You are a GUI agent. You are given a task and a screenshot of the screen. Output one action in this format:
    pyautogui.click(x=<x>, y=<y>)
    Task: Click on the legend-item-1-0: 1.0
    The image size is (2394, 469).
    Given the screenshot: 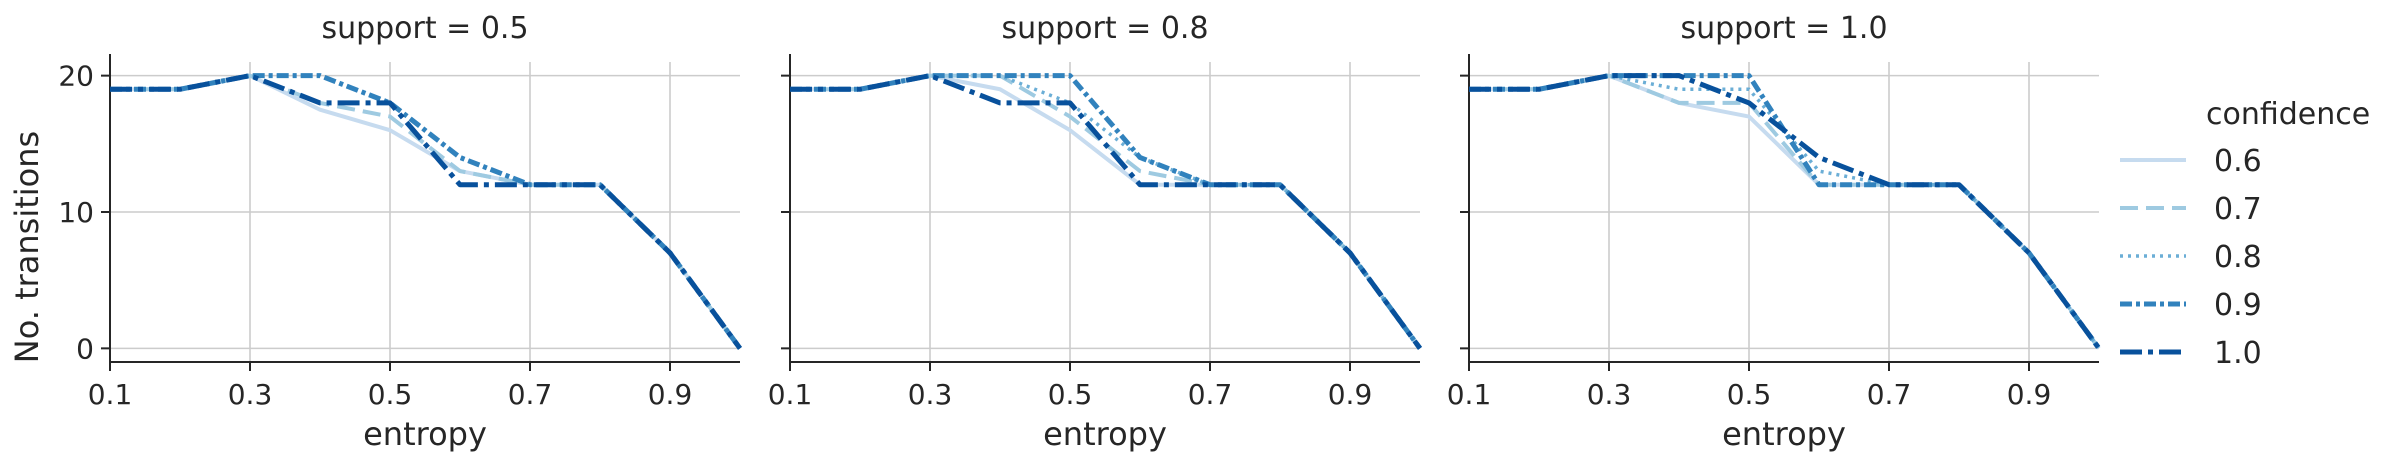 What is the action you would take?
    pyautogui.click(x=2191, y=353)
    